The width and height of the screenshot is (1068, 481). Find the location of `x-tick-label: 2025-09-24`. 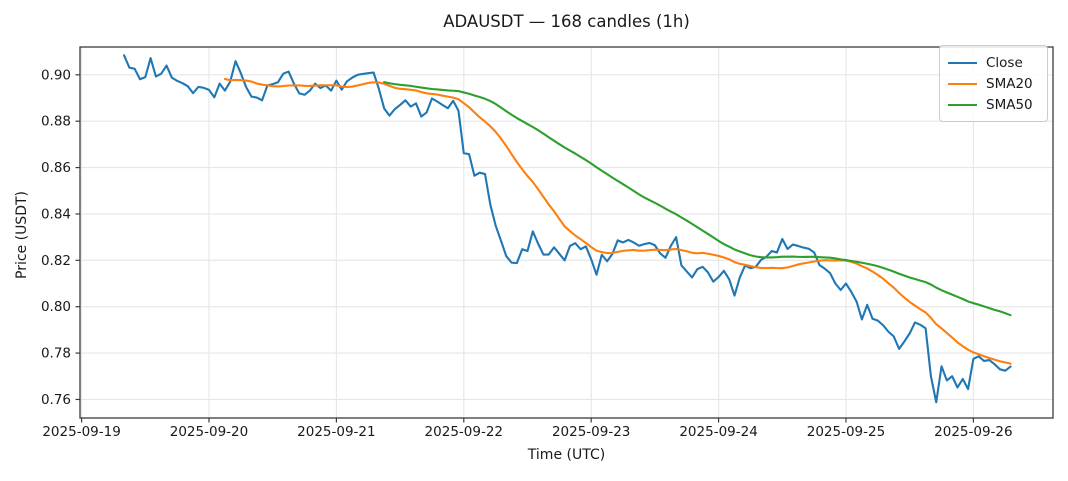

x-tick-label: 2025-09-24 is located at coordinates (718, 432).